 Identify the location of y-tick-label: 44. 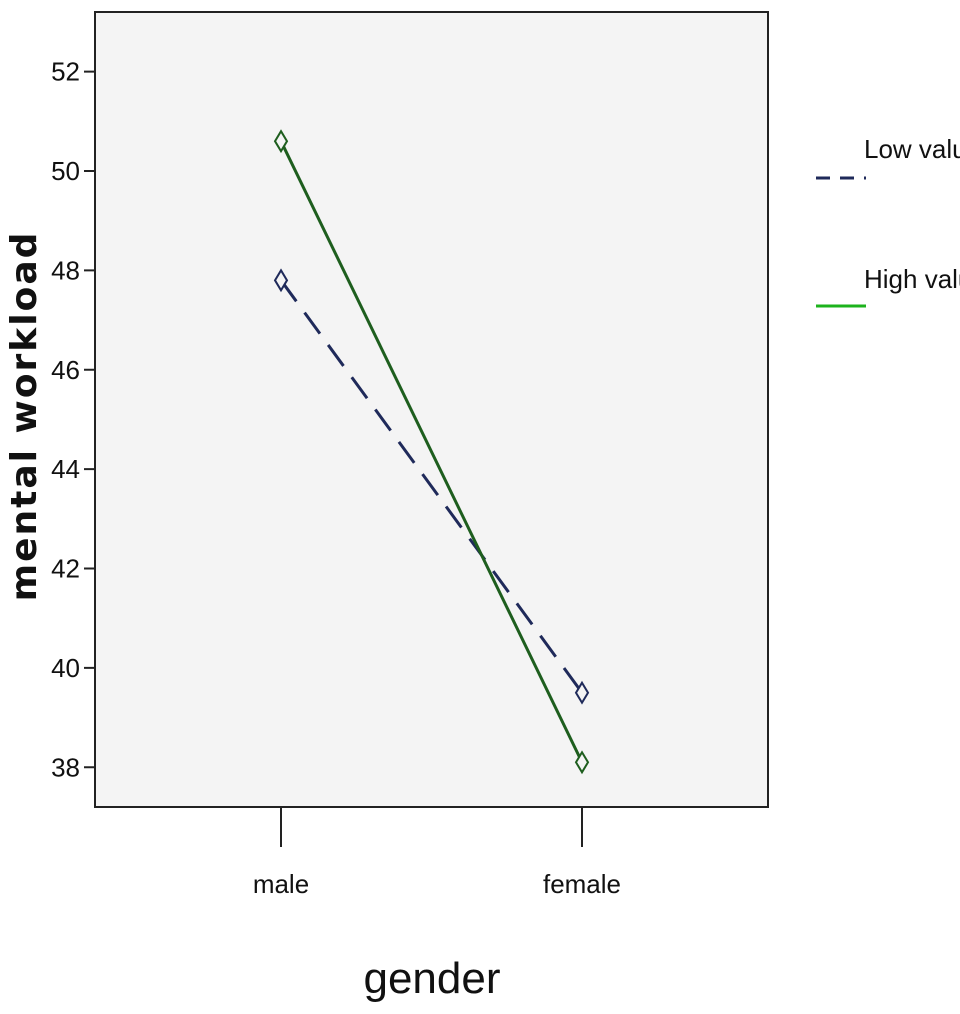
(65, 469).